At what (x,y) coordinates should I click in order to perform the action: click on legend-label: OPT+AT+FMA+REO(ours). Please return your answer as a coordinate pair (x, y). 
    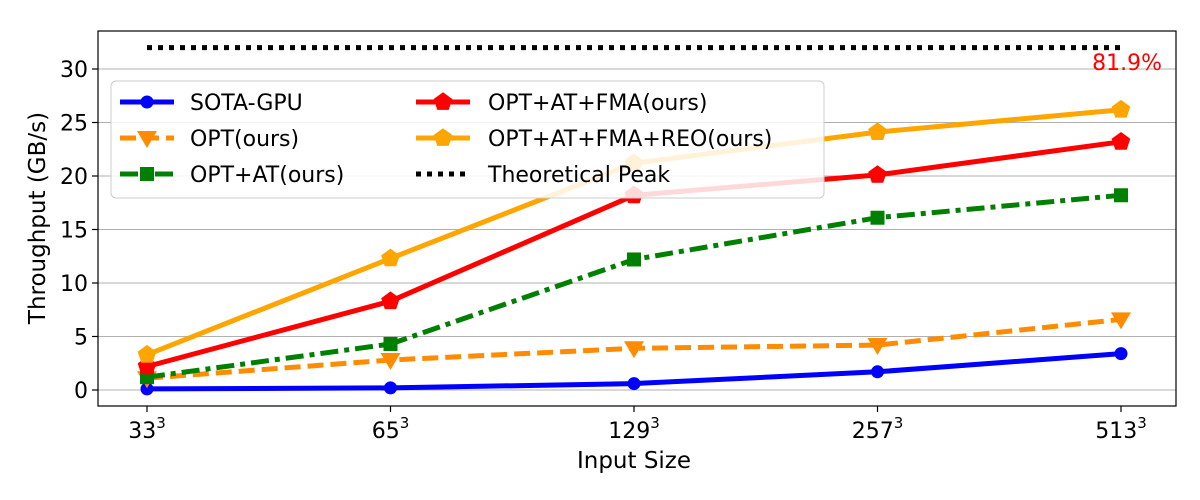
    Looking at the image, I should click on (630, 139).